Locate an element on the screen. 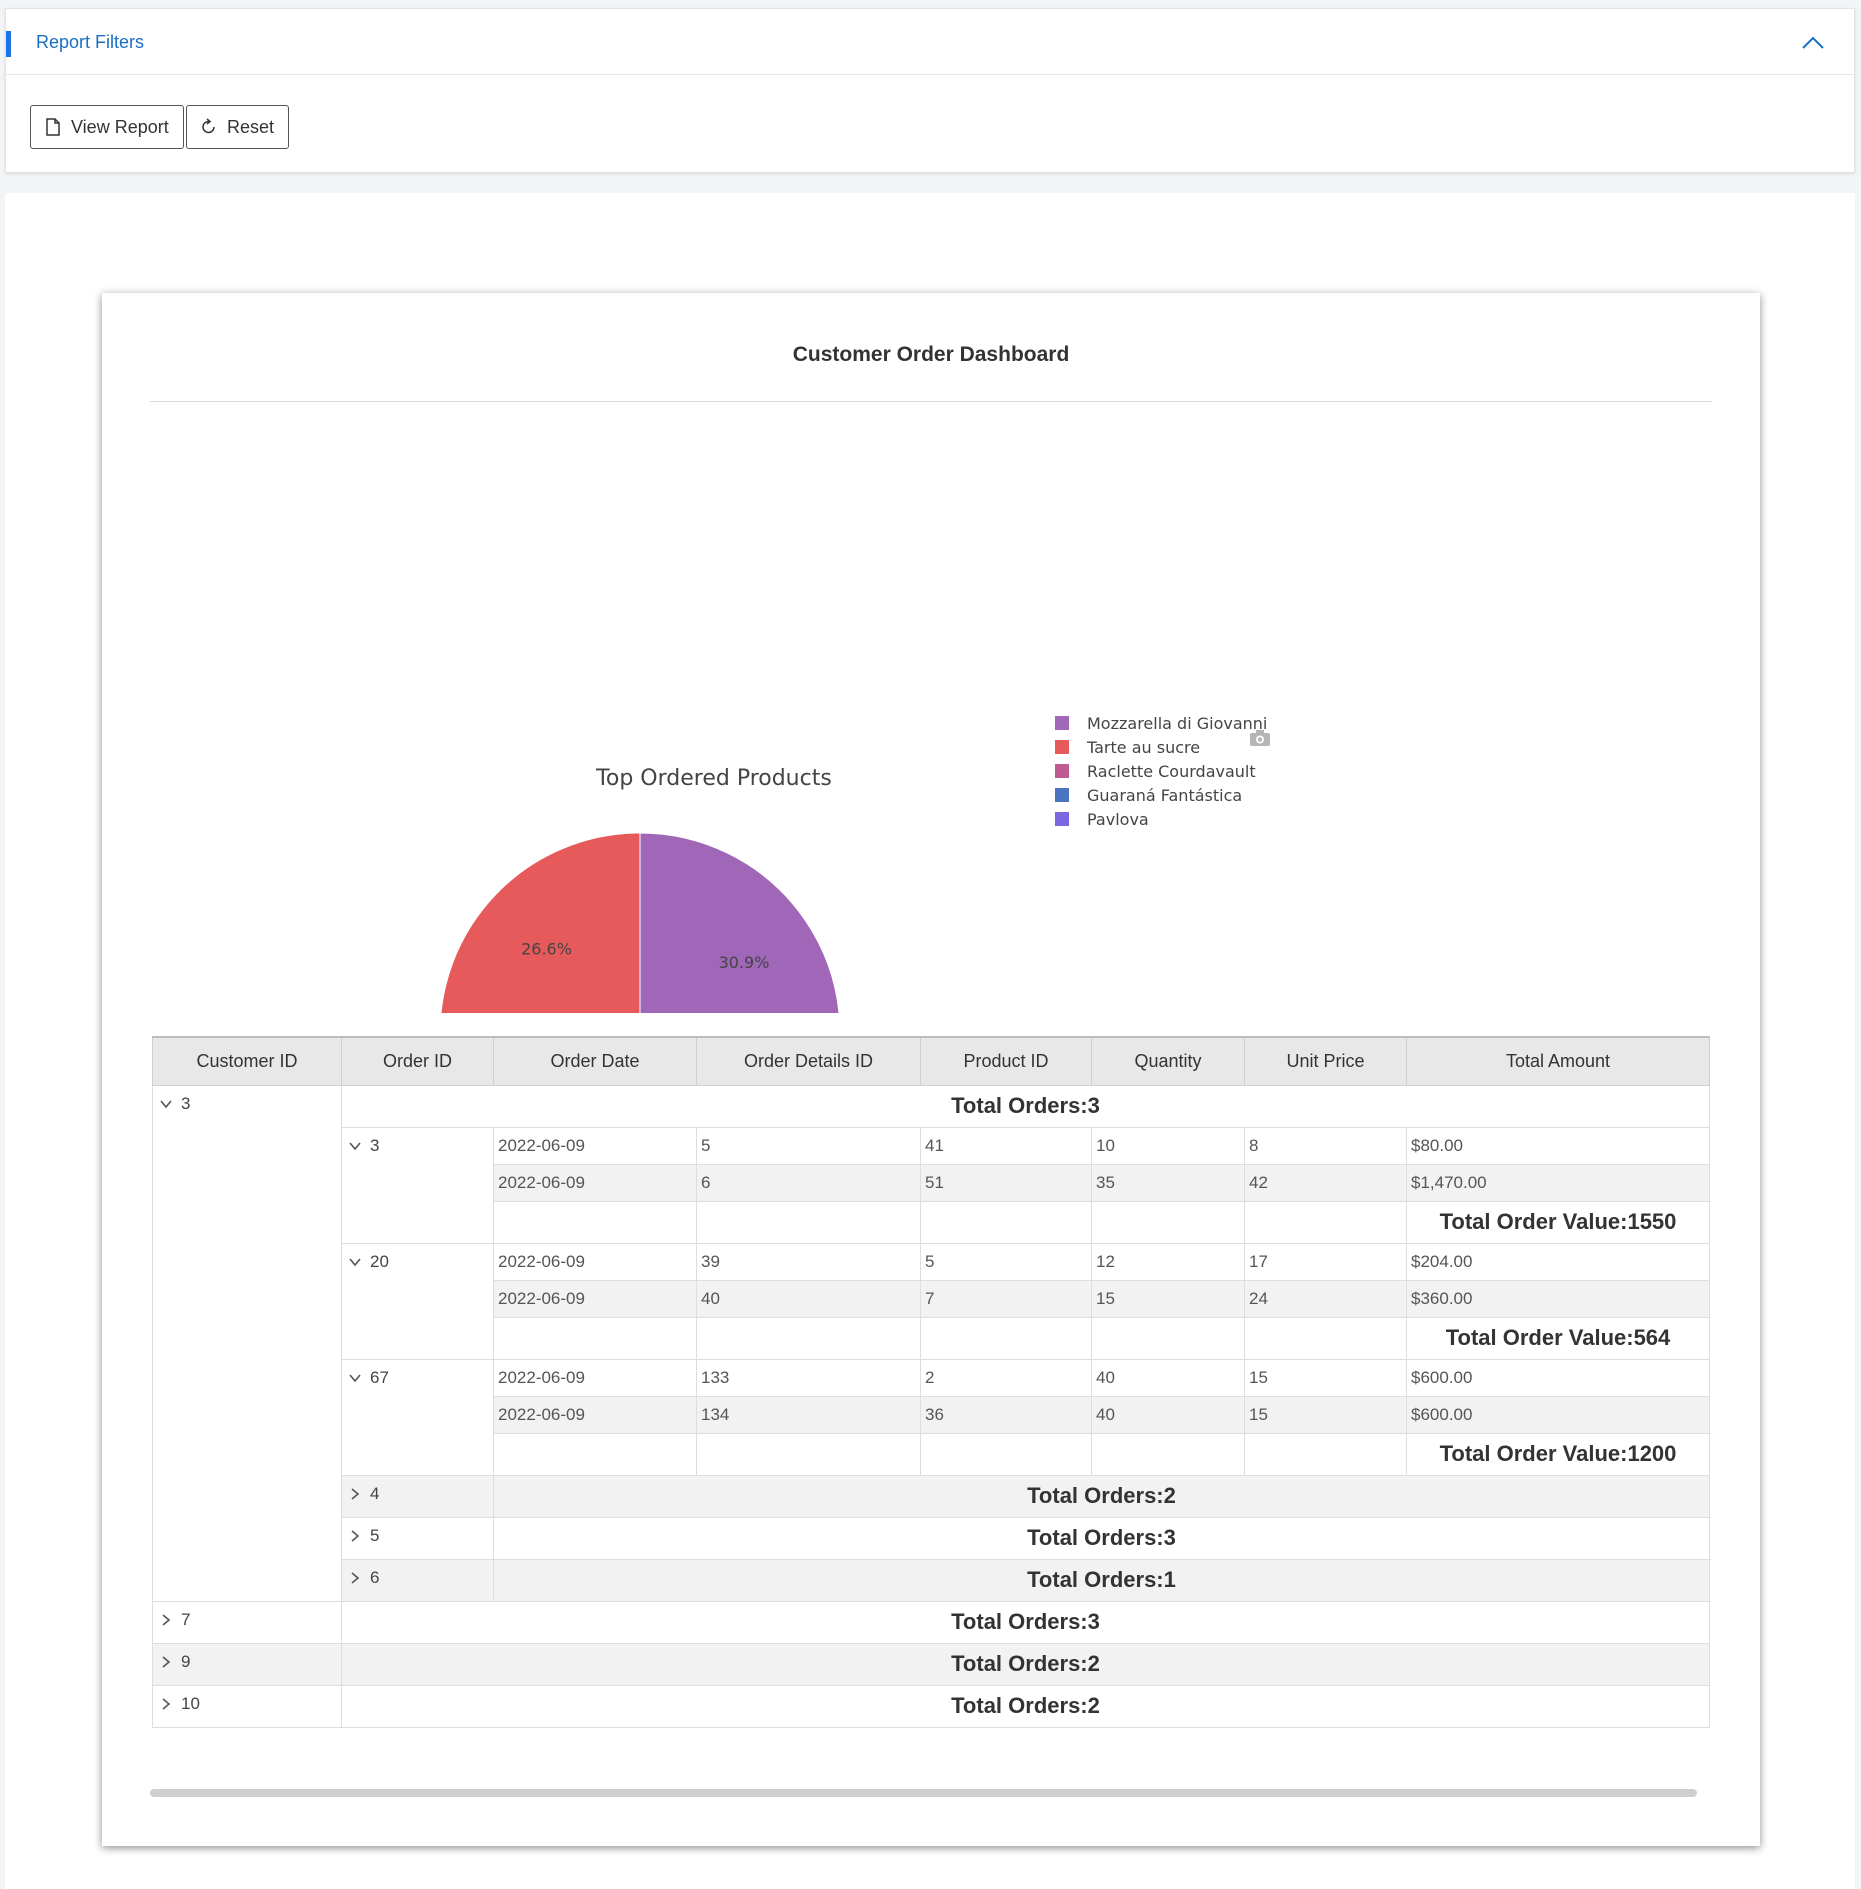  column-header: Quantity is located at coordinates (1168, 1061).